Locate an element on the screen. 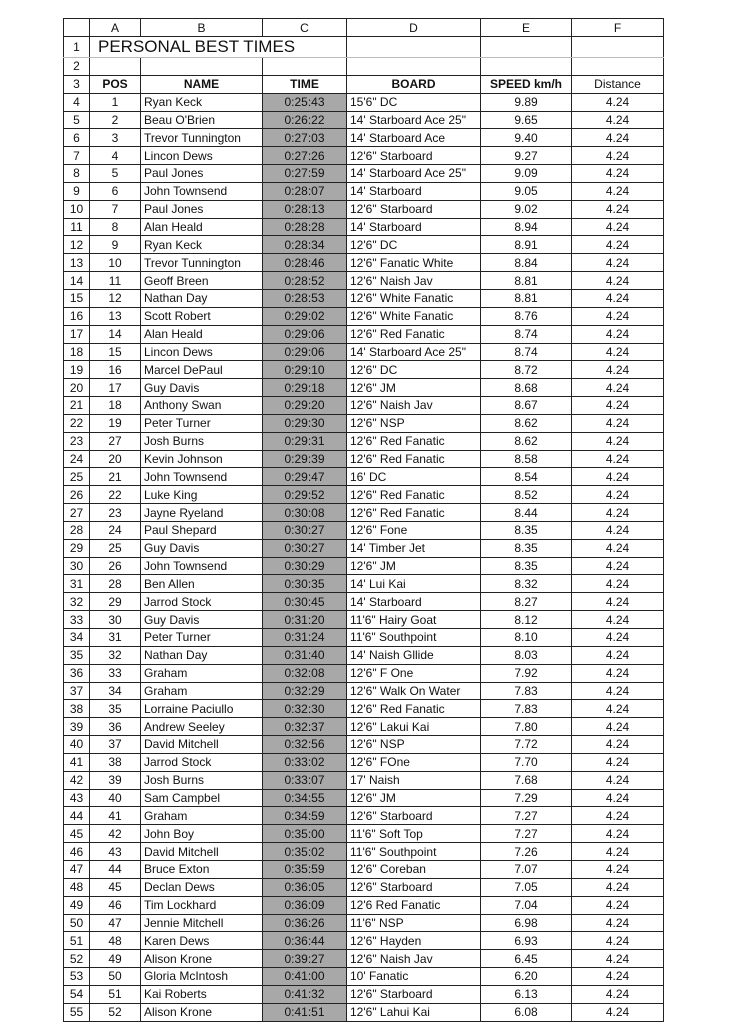 Image resolution: width=731 pixels, height=1035 pixels. pos-cell: 29 is located at coordinates (115, 602).